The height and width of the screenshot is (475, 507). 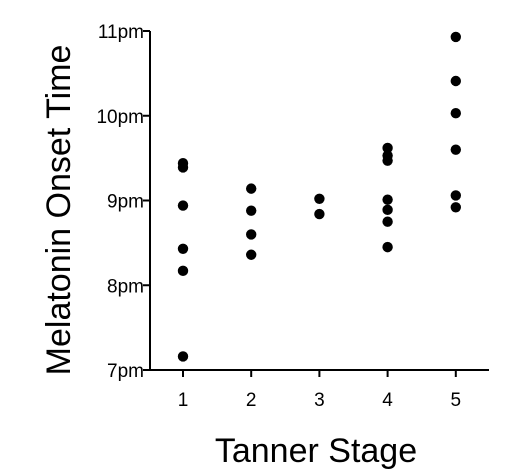 I want to click on y-axis-ticks: 7pm 8pm 9pm 10pm 11pm, so click(x=123, y=202).